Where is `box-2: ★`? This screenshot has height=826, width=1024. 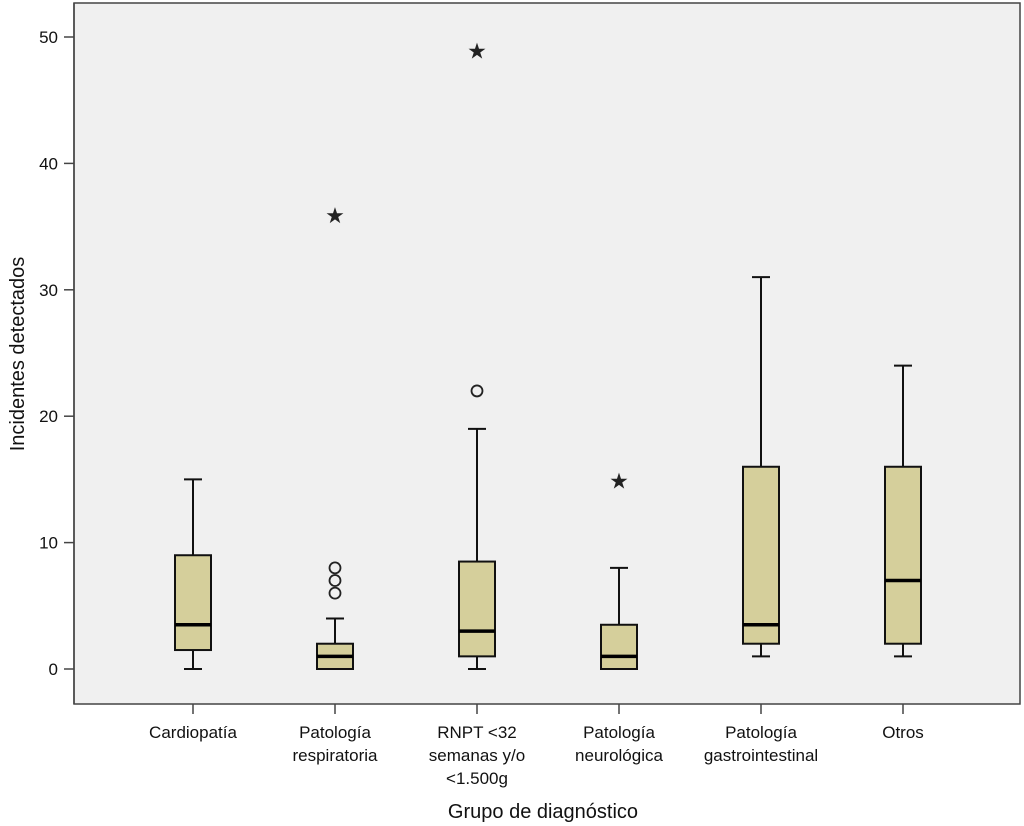
box-2: ★ is located at coordinates (477, 354).